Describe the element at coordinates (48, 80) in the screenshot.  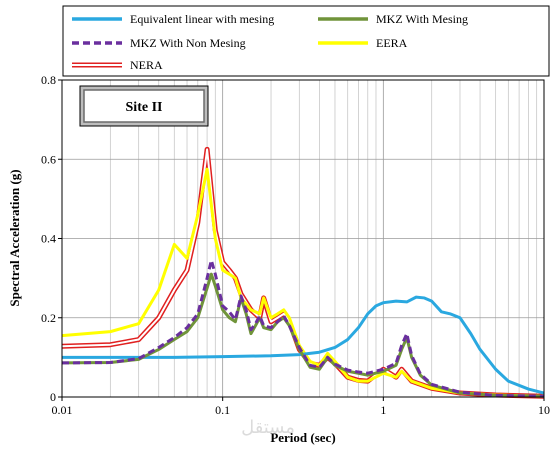
I see `y-tick-label: 0.8` at that location.